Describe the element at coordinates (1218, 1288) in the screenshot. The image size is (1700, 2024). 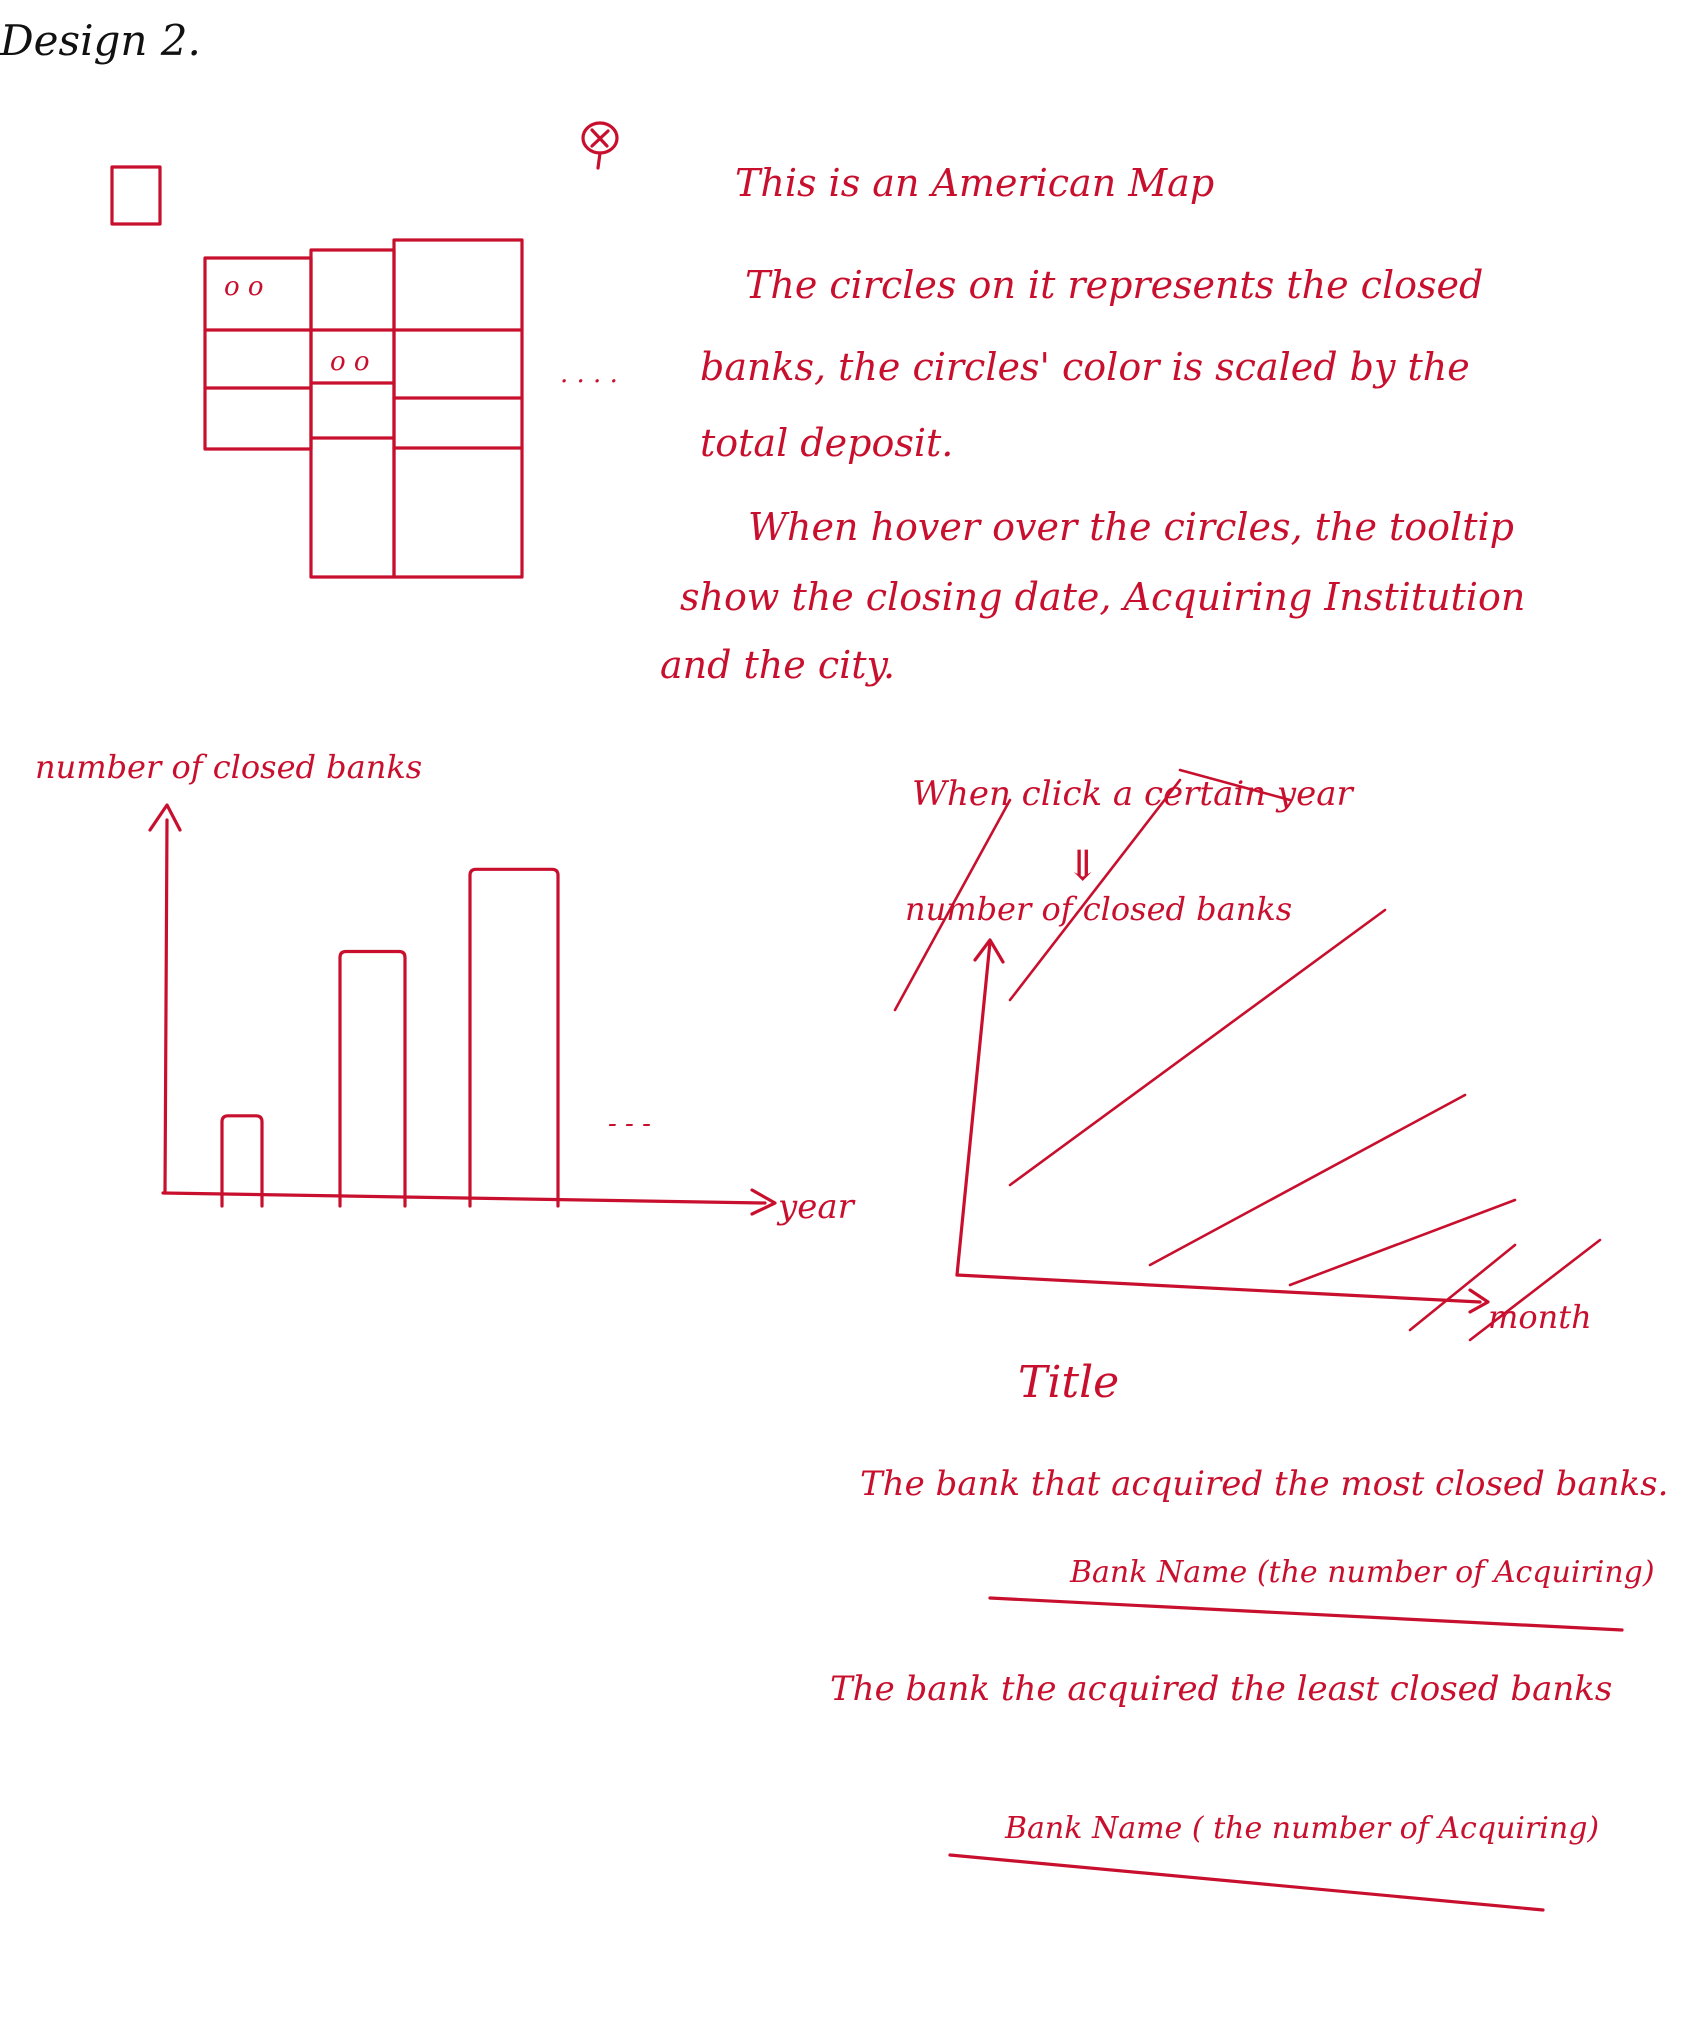
I see `month-chart-x-axis` at that location.